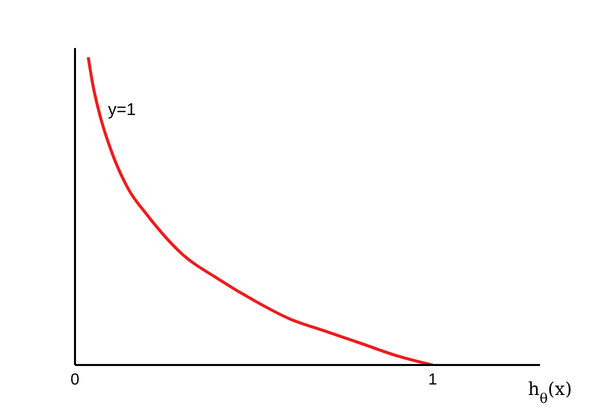  What do you see at coordinates (550, 393) in the screenshot?
I see `x-axis-title: h$_{θ}$(x)` at bounding box center [550, 393].